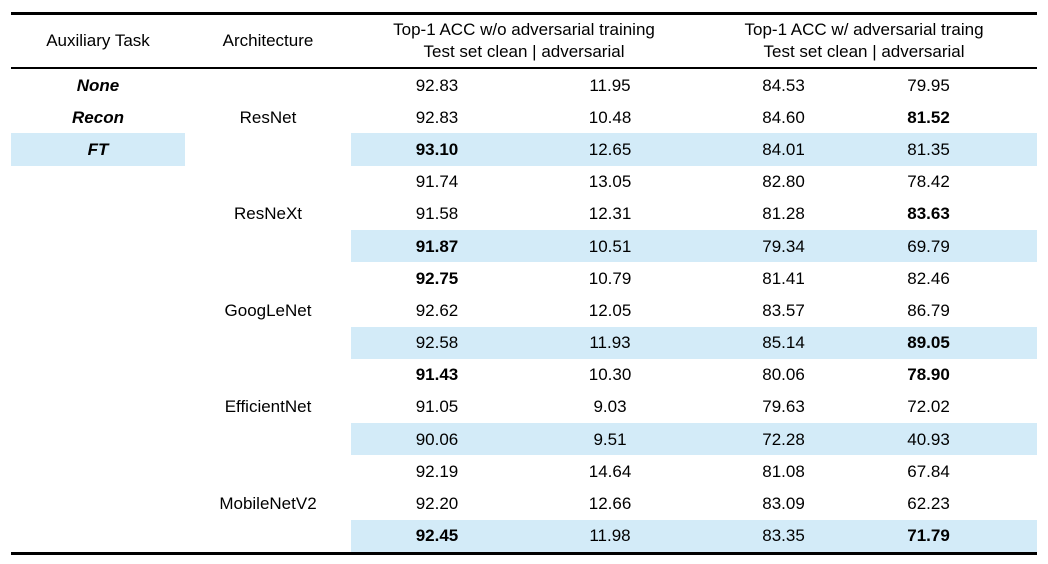  Describe the element at coordinates (610, 149) in the screenshot. I see `acc-value-cell: 12.65` at that location.